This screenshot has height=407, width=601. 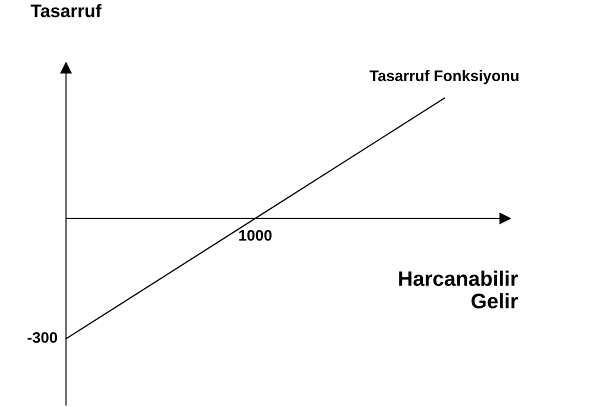 I want to click on annotation: 1000, so click(x=255, y=235).